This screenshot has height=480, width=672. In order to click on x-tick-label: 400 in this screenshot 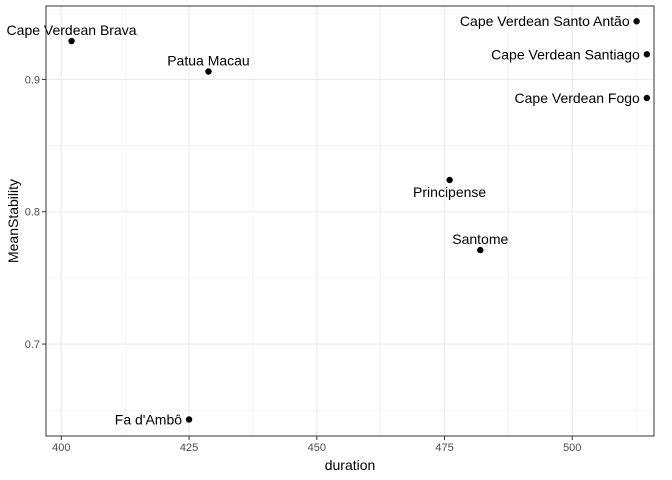, I will do `click(61, 448)`.